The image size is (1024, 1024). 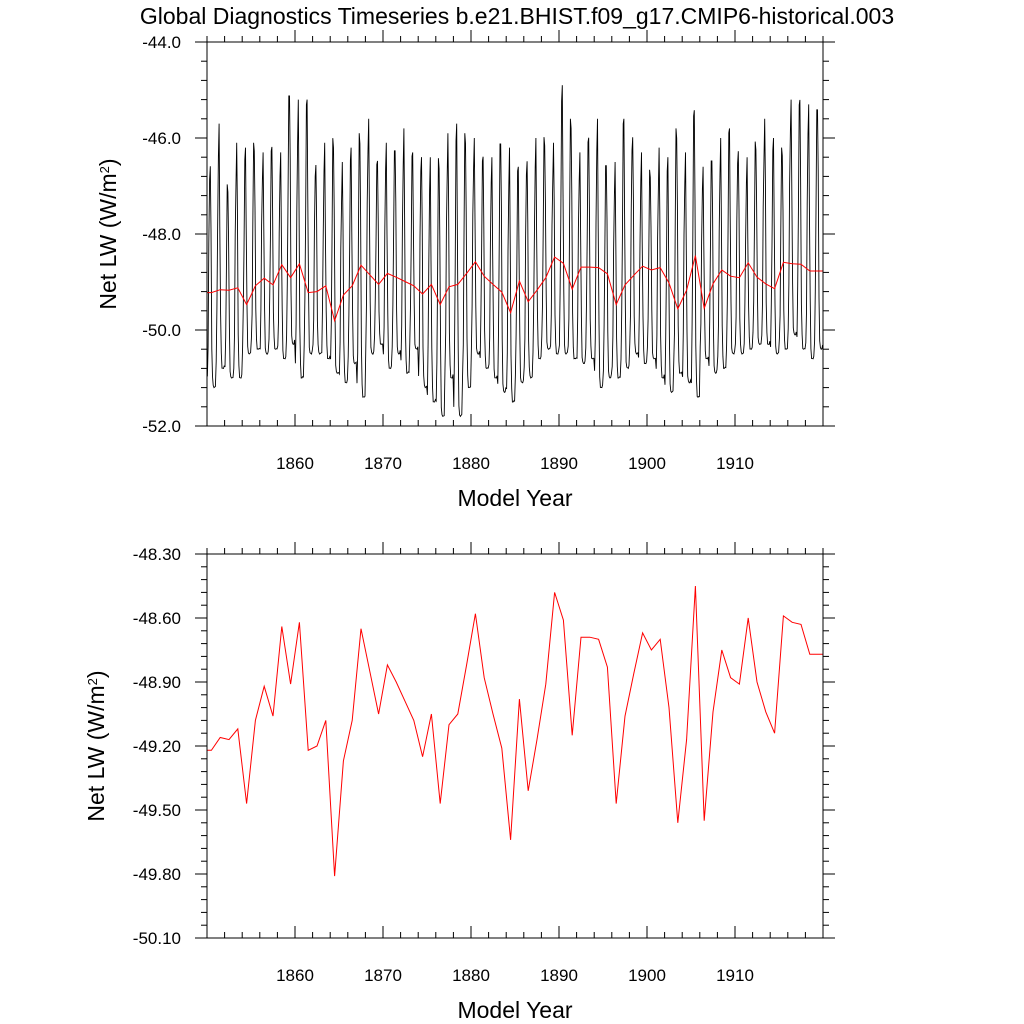 What do you see at coordinates (157, 938) in the screenshot?
I see `y-tick-label: -50.10` at bounding box center [157, 938].